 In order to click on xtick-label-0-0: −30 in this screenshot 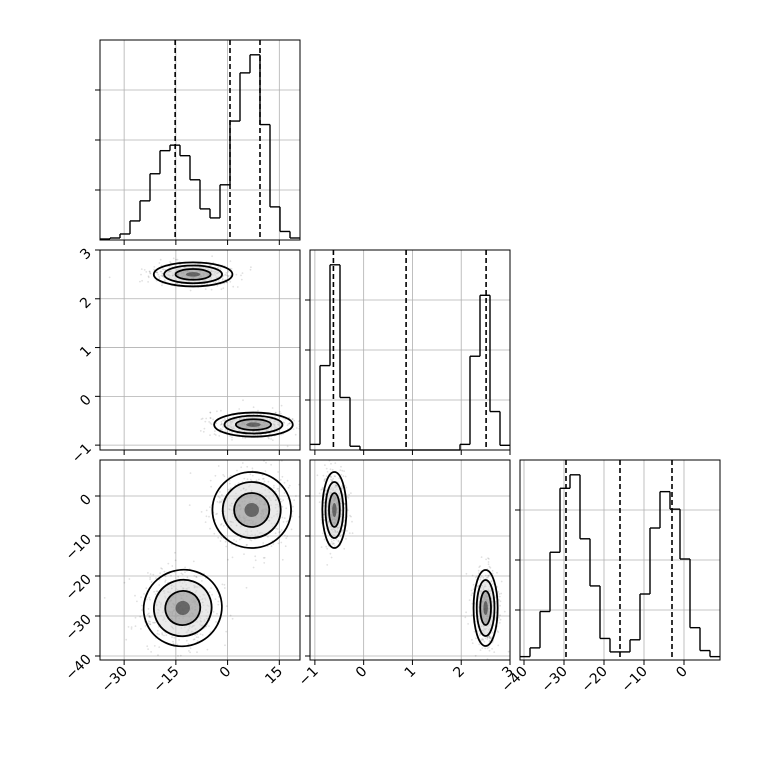, I will do `click(115, 680)`.